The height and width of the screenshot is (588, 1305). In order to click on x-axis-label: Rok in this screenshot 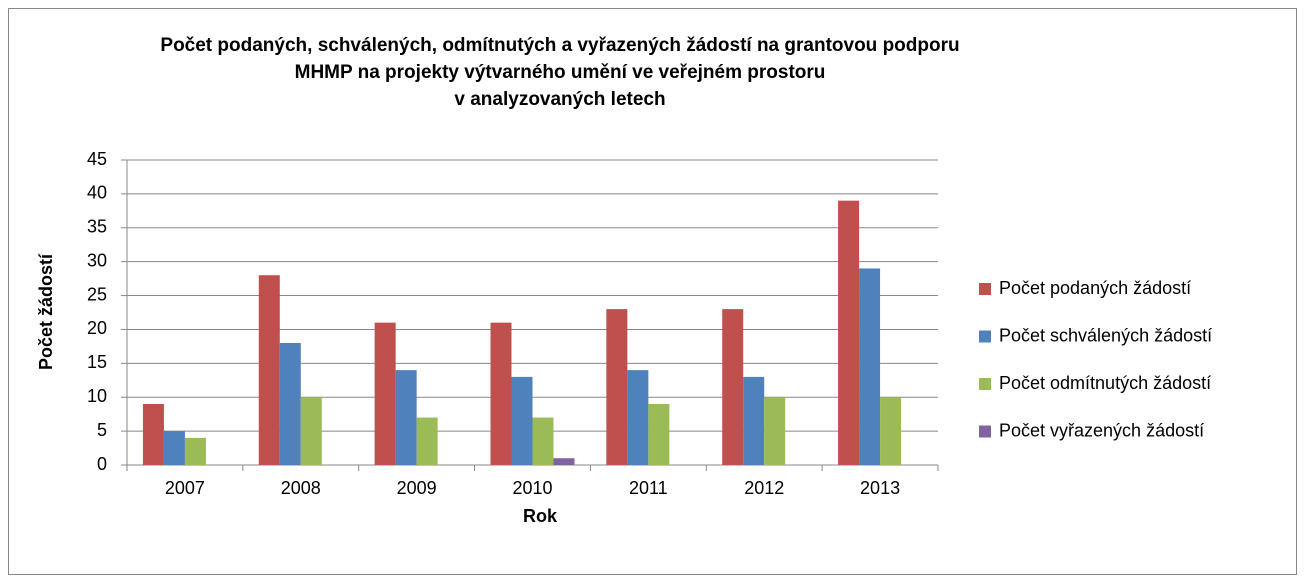, I will do `click(540, 516)`.